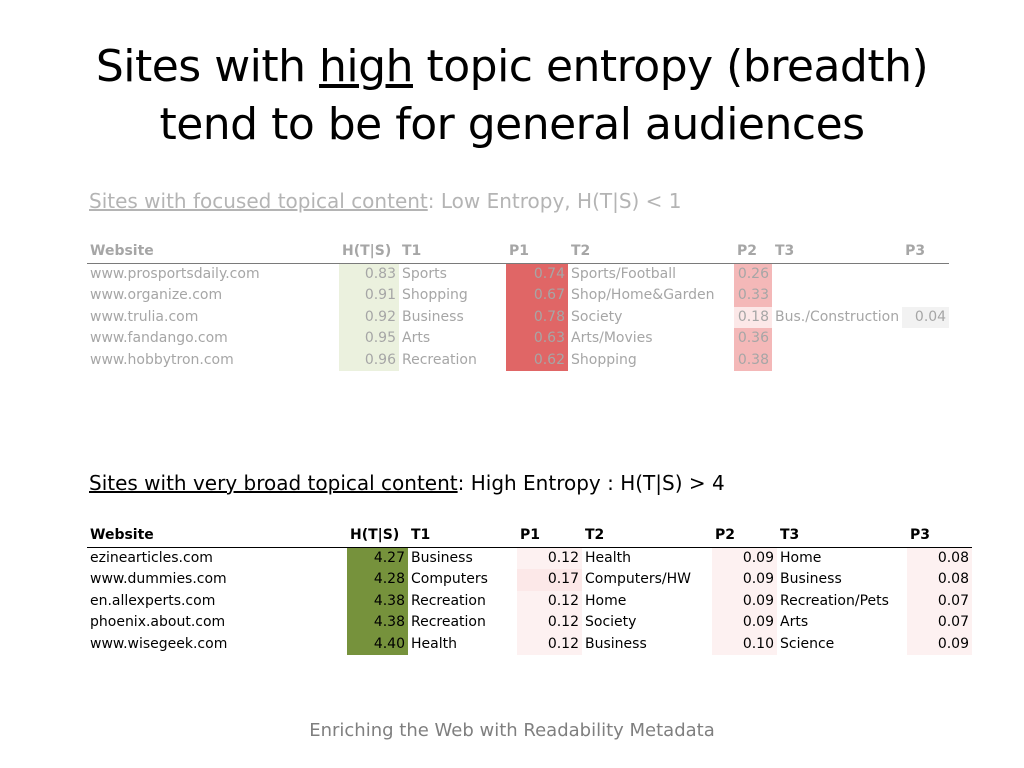 The image size is (1024, 768). Describe the element at coordinates (608, 557) in the screenshot. I see `topic2-cell: Health` at that location.